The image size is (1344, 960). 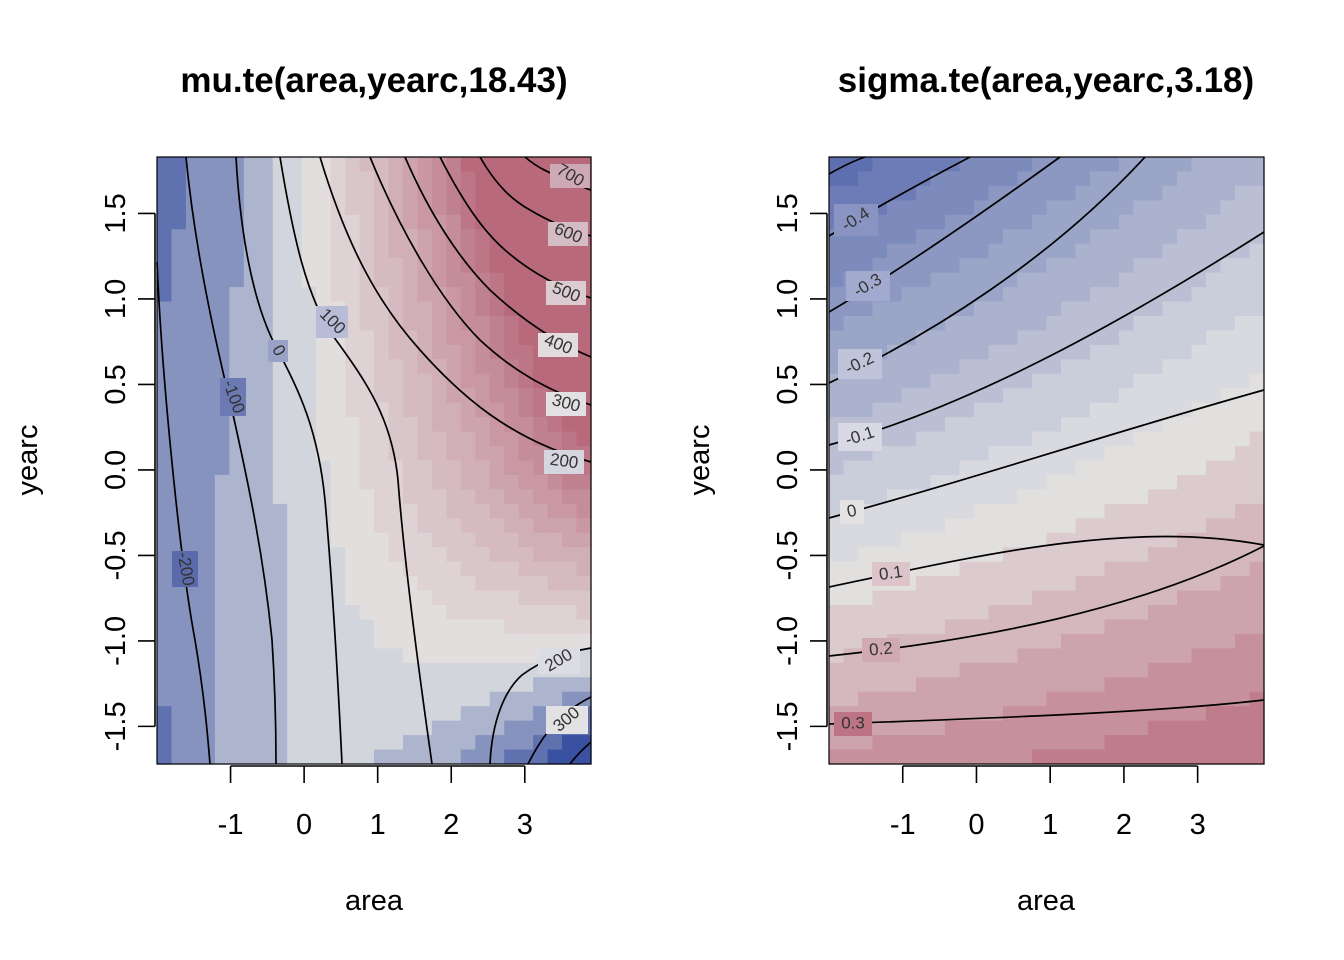 I want to click on sigma-clabel-bg, so click(x=856, y=220).